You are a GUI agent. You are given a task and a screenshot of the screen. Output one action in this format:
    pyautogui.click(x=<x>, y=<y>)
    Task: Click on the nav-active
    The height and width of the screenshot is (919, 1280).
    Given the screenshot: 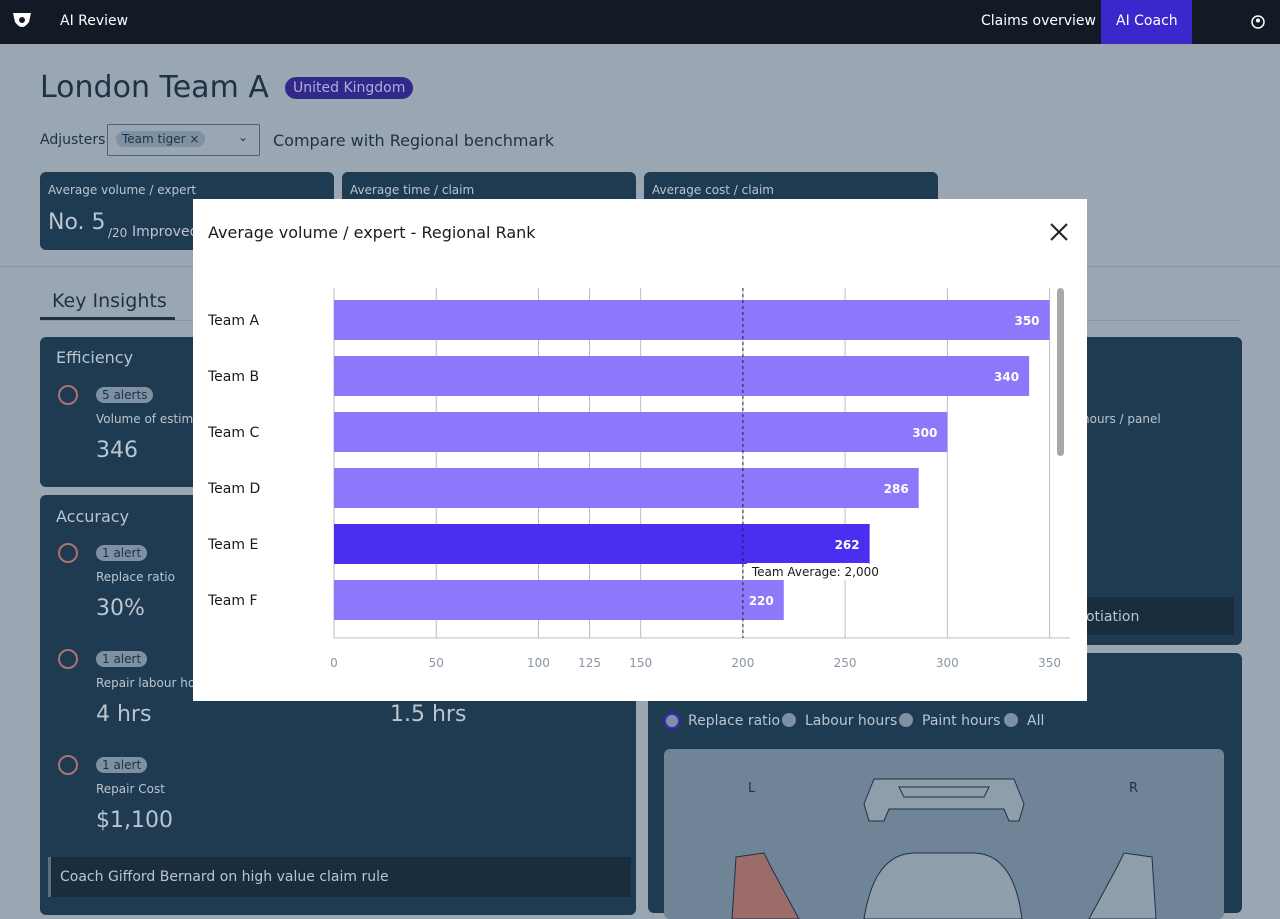 What is the action you would take?
    pyautogui.click(x=1146, y=22)
    